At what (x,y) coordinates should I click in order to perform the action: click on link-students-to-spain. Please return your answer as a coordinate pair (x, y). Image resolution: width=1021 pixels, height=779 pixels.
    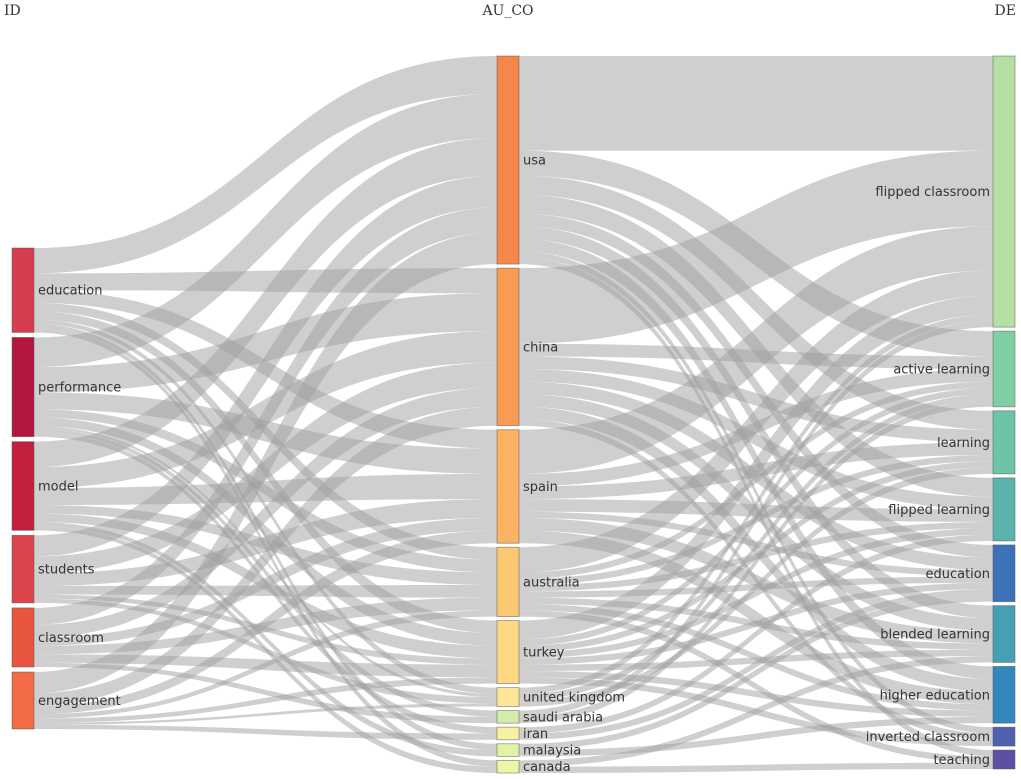
    Looking at the image, I should click on (265, 542).